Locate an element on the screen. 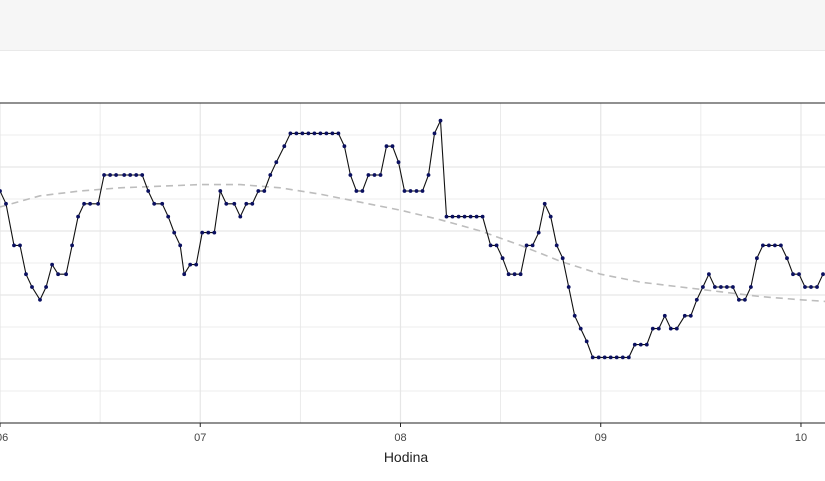  top-toolbar-area is located at coordinates (412, 25).